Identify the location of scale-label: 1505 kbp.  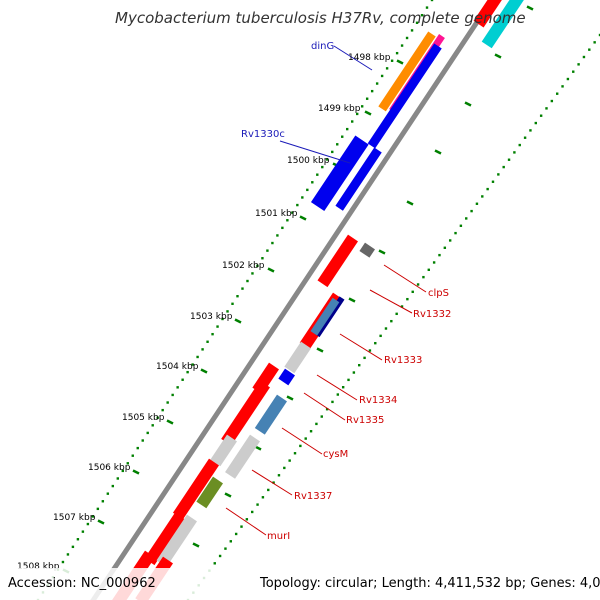
(143, 418).